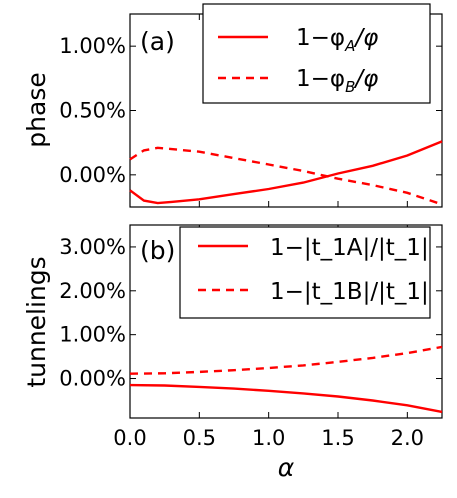 This screenshot has height=498, width=457. Describe the element at coordinates (286, 176) in the screenshot. I see `panel-a-series-dashed-line` at that location.